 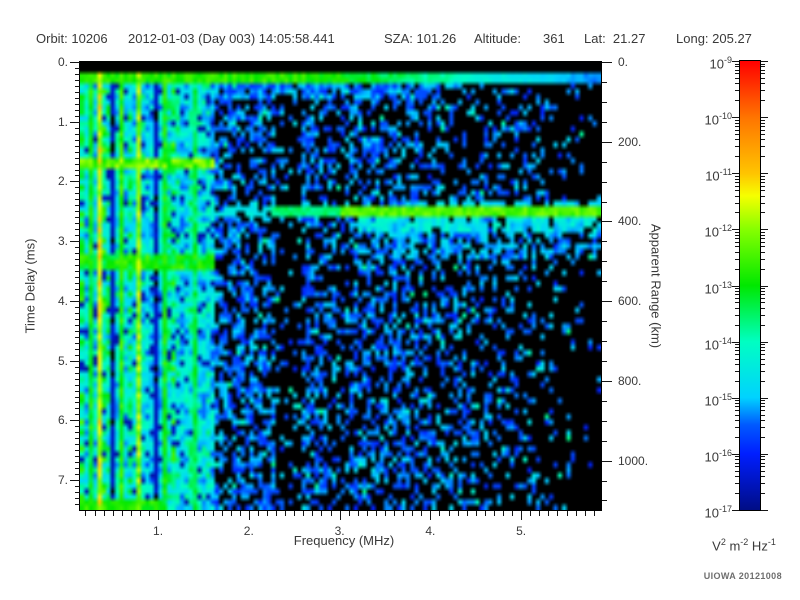 What do you see at coordinates (607, 301) in the screenshot?
I see `y2-major-tick` at bounding box center [607, 301].